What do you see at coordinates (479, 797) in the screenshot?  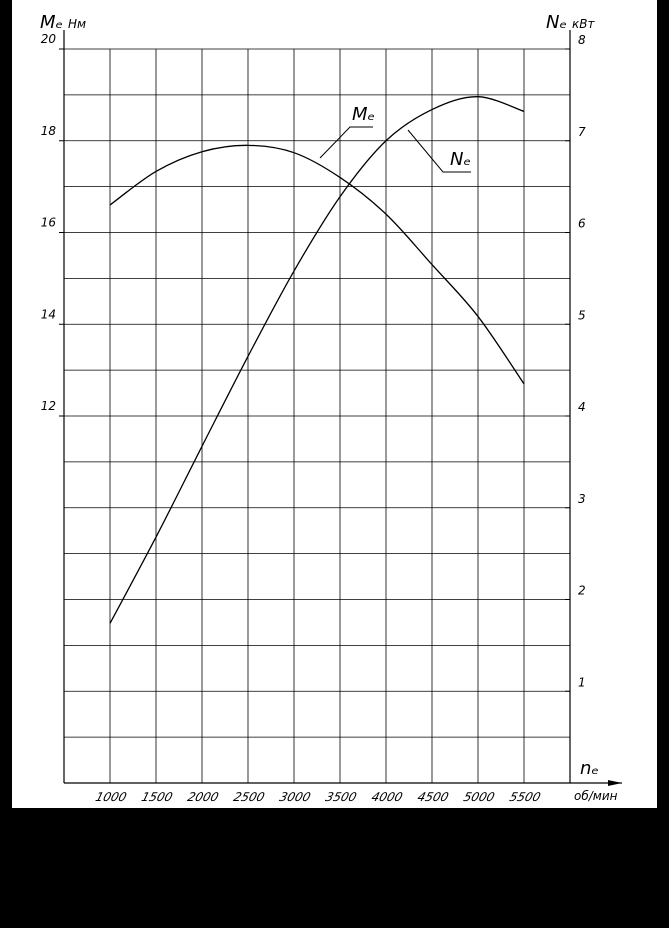 I see `x-tick-label: 5000` at bounding box center [479, 797].